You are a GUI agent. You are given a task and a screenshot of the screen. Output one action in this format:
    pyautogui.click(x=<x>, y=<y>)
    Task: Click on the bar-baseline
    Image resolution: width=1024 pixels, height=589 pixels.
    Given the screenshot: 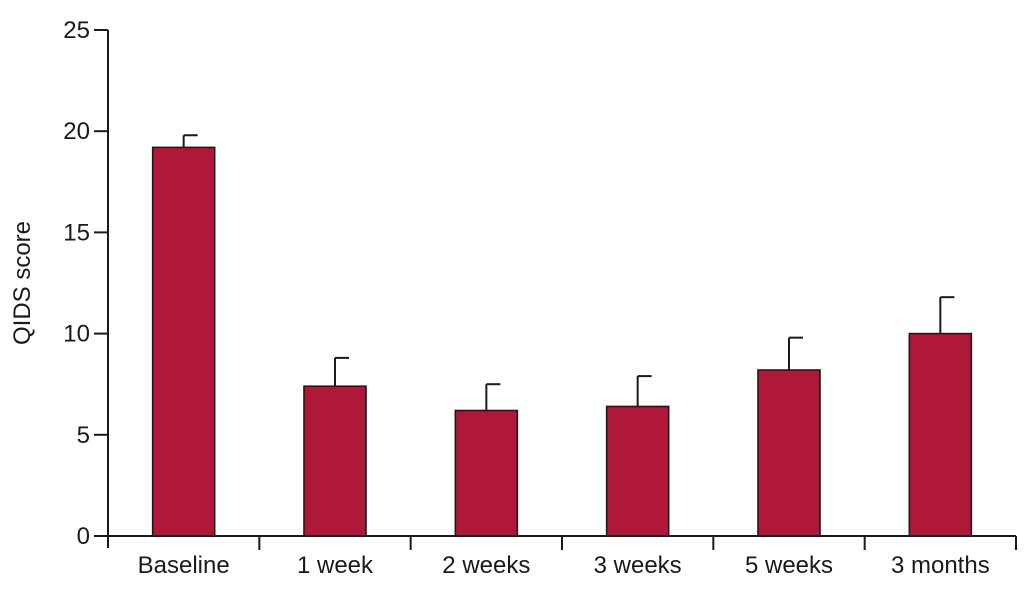 What is the action you would take?
    pyautogui.click(x=183, y=341)
    